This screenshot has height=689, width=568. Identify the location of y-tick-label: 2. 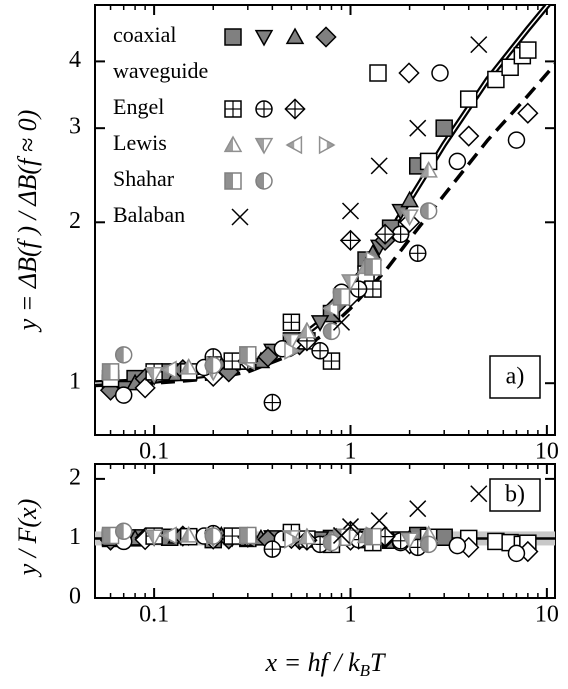
(75, 221).